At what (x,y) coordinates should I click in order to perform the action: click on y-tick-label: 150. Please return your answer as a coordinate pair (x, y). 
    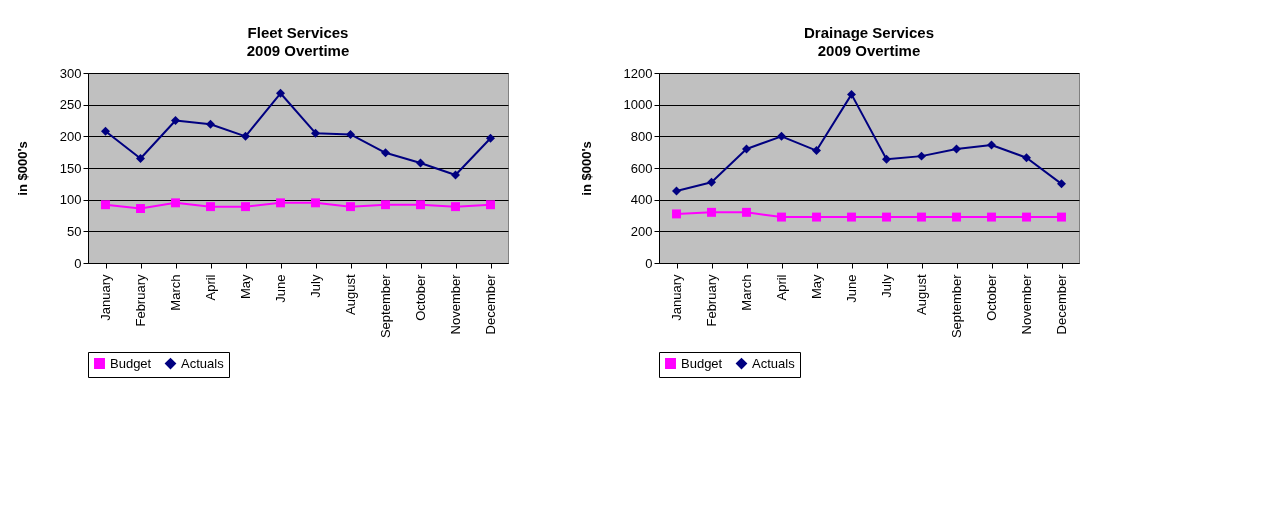
    Looking at the image, I should click on (70, 168).